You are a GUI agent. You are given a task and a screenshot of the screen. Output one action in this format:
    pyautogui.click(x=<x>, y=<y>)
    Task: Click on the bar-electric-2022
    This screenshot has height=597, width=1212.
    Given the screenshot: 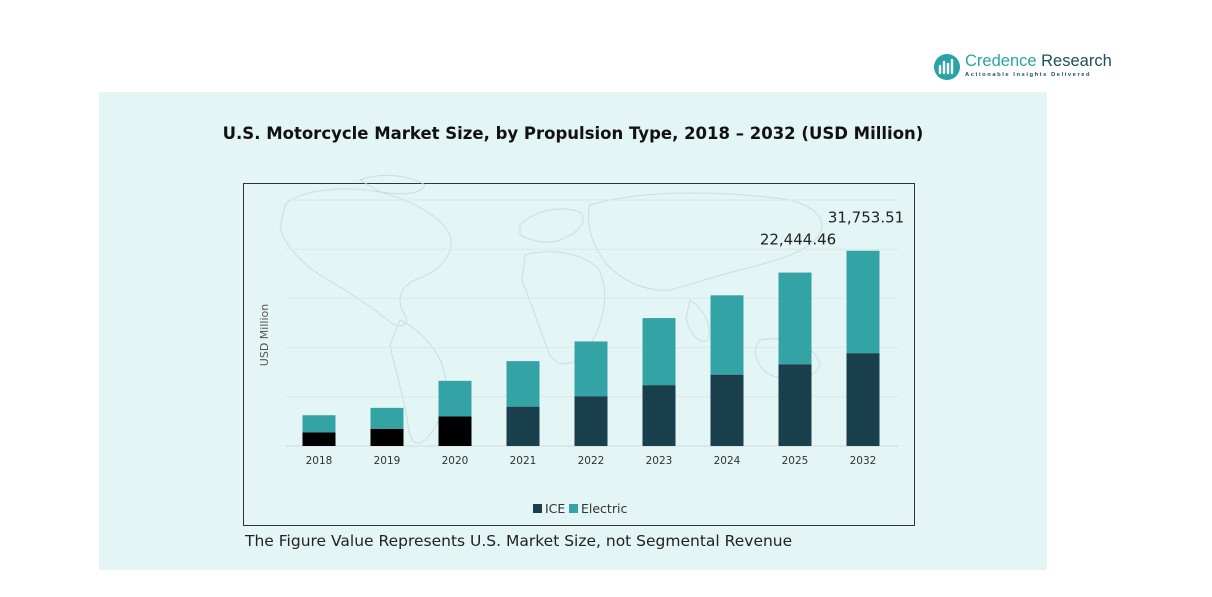 What is the action you would take?
    pyautogui.click(x=591, y=369)
    